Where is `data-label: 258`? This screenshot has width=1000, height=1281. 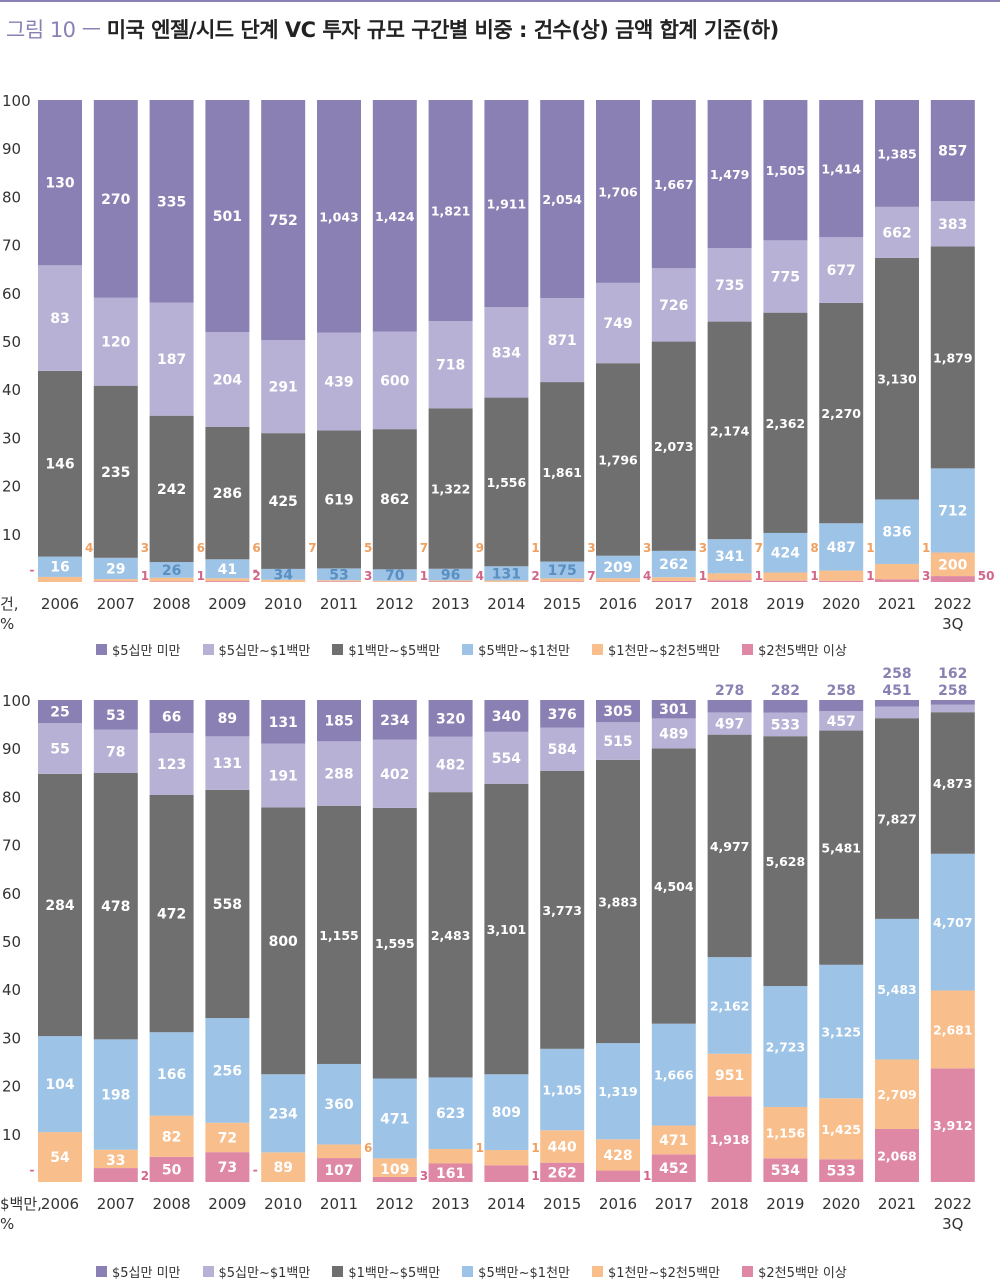 data-label: 258 is located at coordinates (841, 691).